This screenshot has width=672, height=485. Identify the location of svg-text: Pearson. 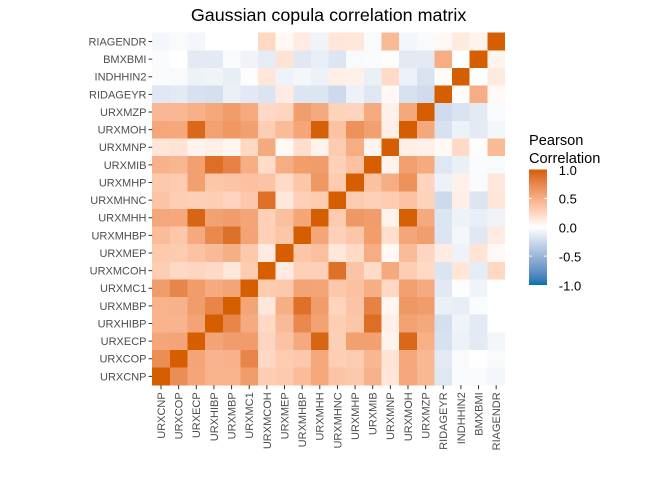
(556, 141).